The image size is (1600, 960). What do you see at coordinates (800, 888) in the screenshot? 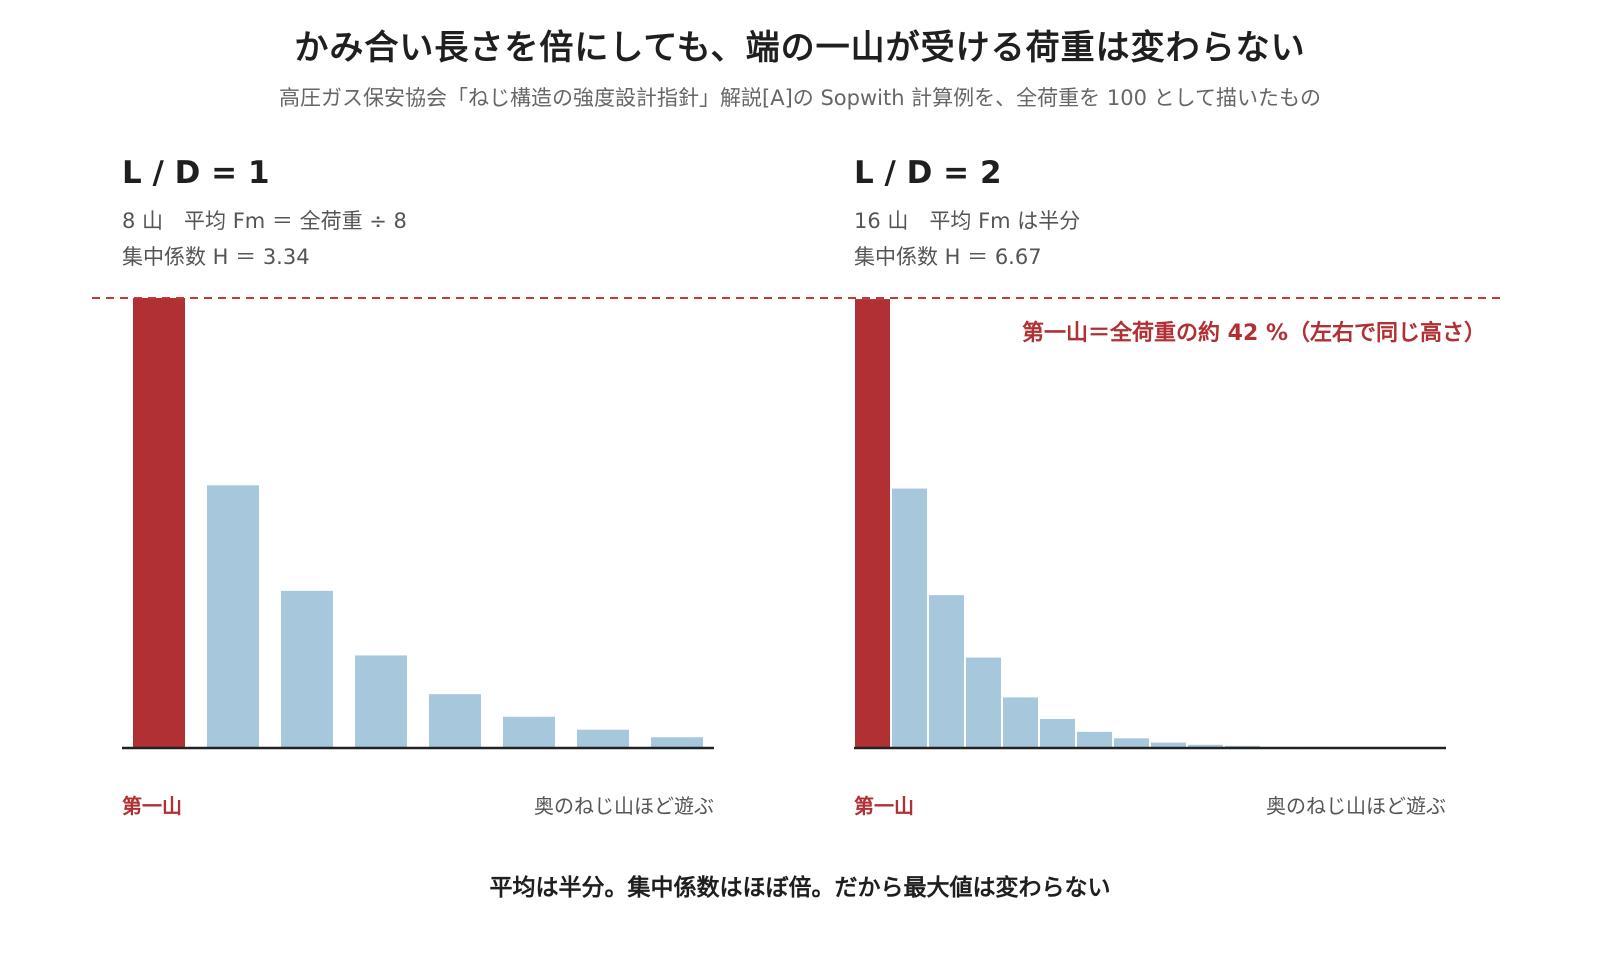
I see `conclusion-text: 平均は半分。集中係数はほぼ倍。だから最大値は変わらない` at bounding box center [800, 888].